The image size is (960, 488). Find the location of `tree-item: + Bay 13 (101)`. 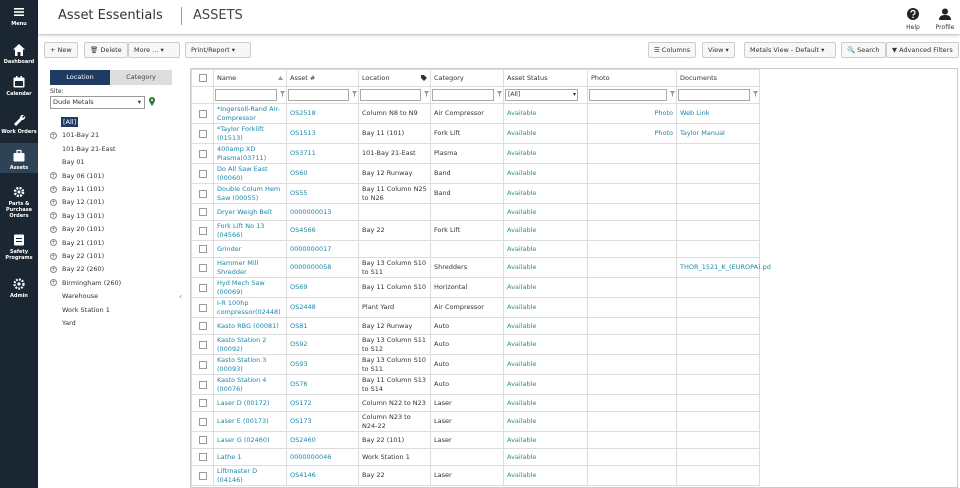

tree-item: + Bay 13 (101) is located at coordinates (77, 216).